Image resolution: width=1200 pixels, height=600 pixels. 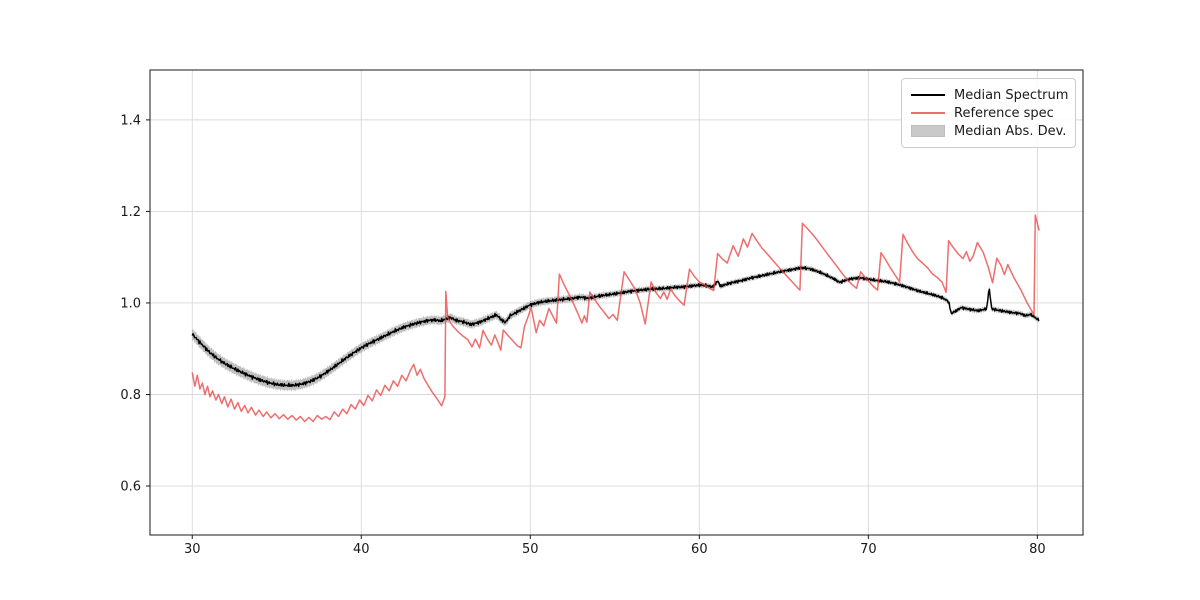 What do you see at coordinates (699, 549) in the screenshot?
I see `x-tick-label: 60` at bounding box center [699, 549].